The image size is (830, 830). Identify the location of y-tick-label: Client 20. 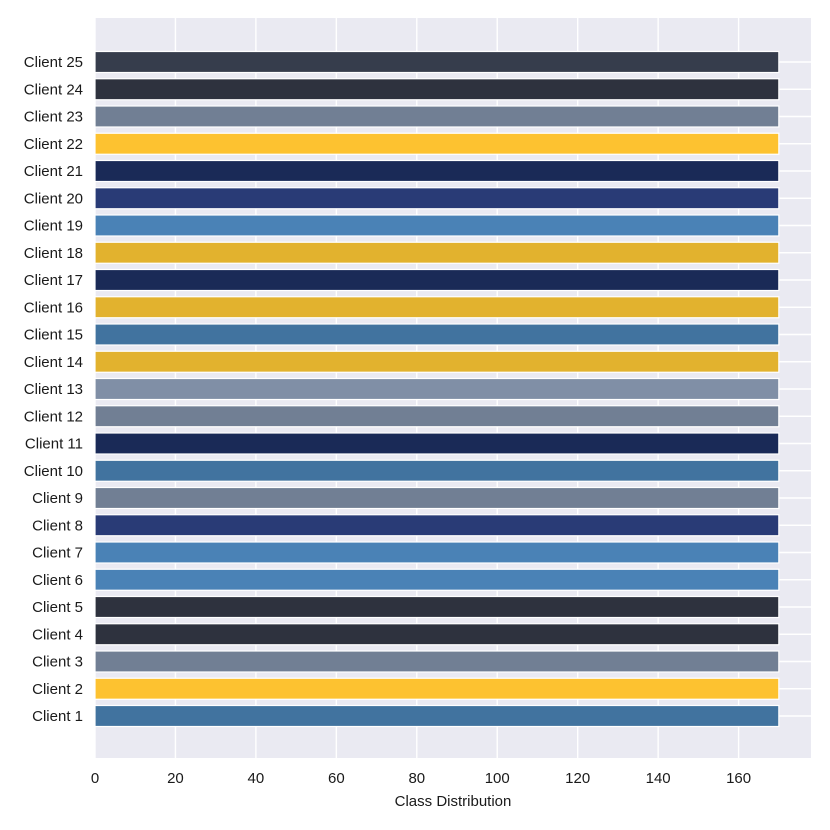
(53, 198).